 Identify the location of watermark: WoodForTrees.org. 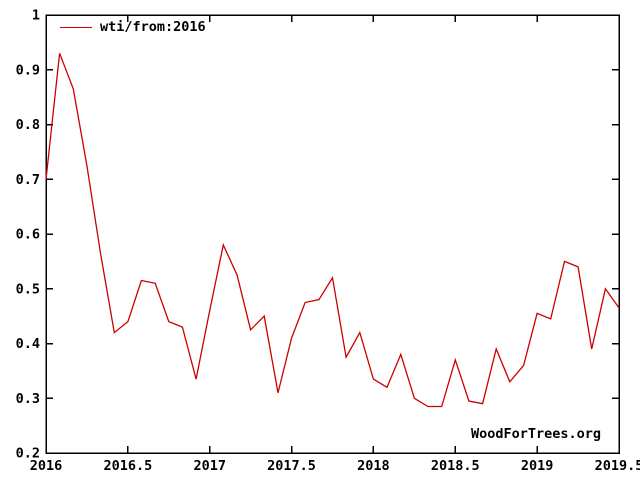
(535, 434).